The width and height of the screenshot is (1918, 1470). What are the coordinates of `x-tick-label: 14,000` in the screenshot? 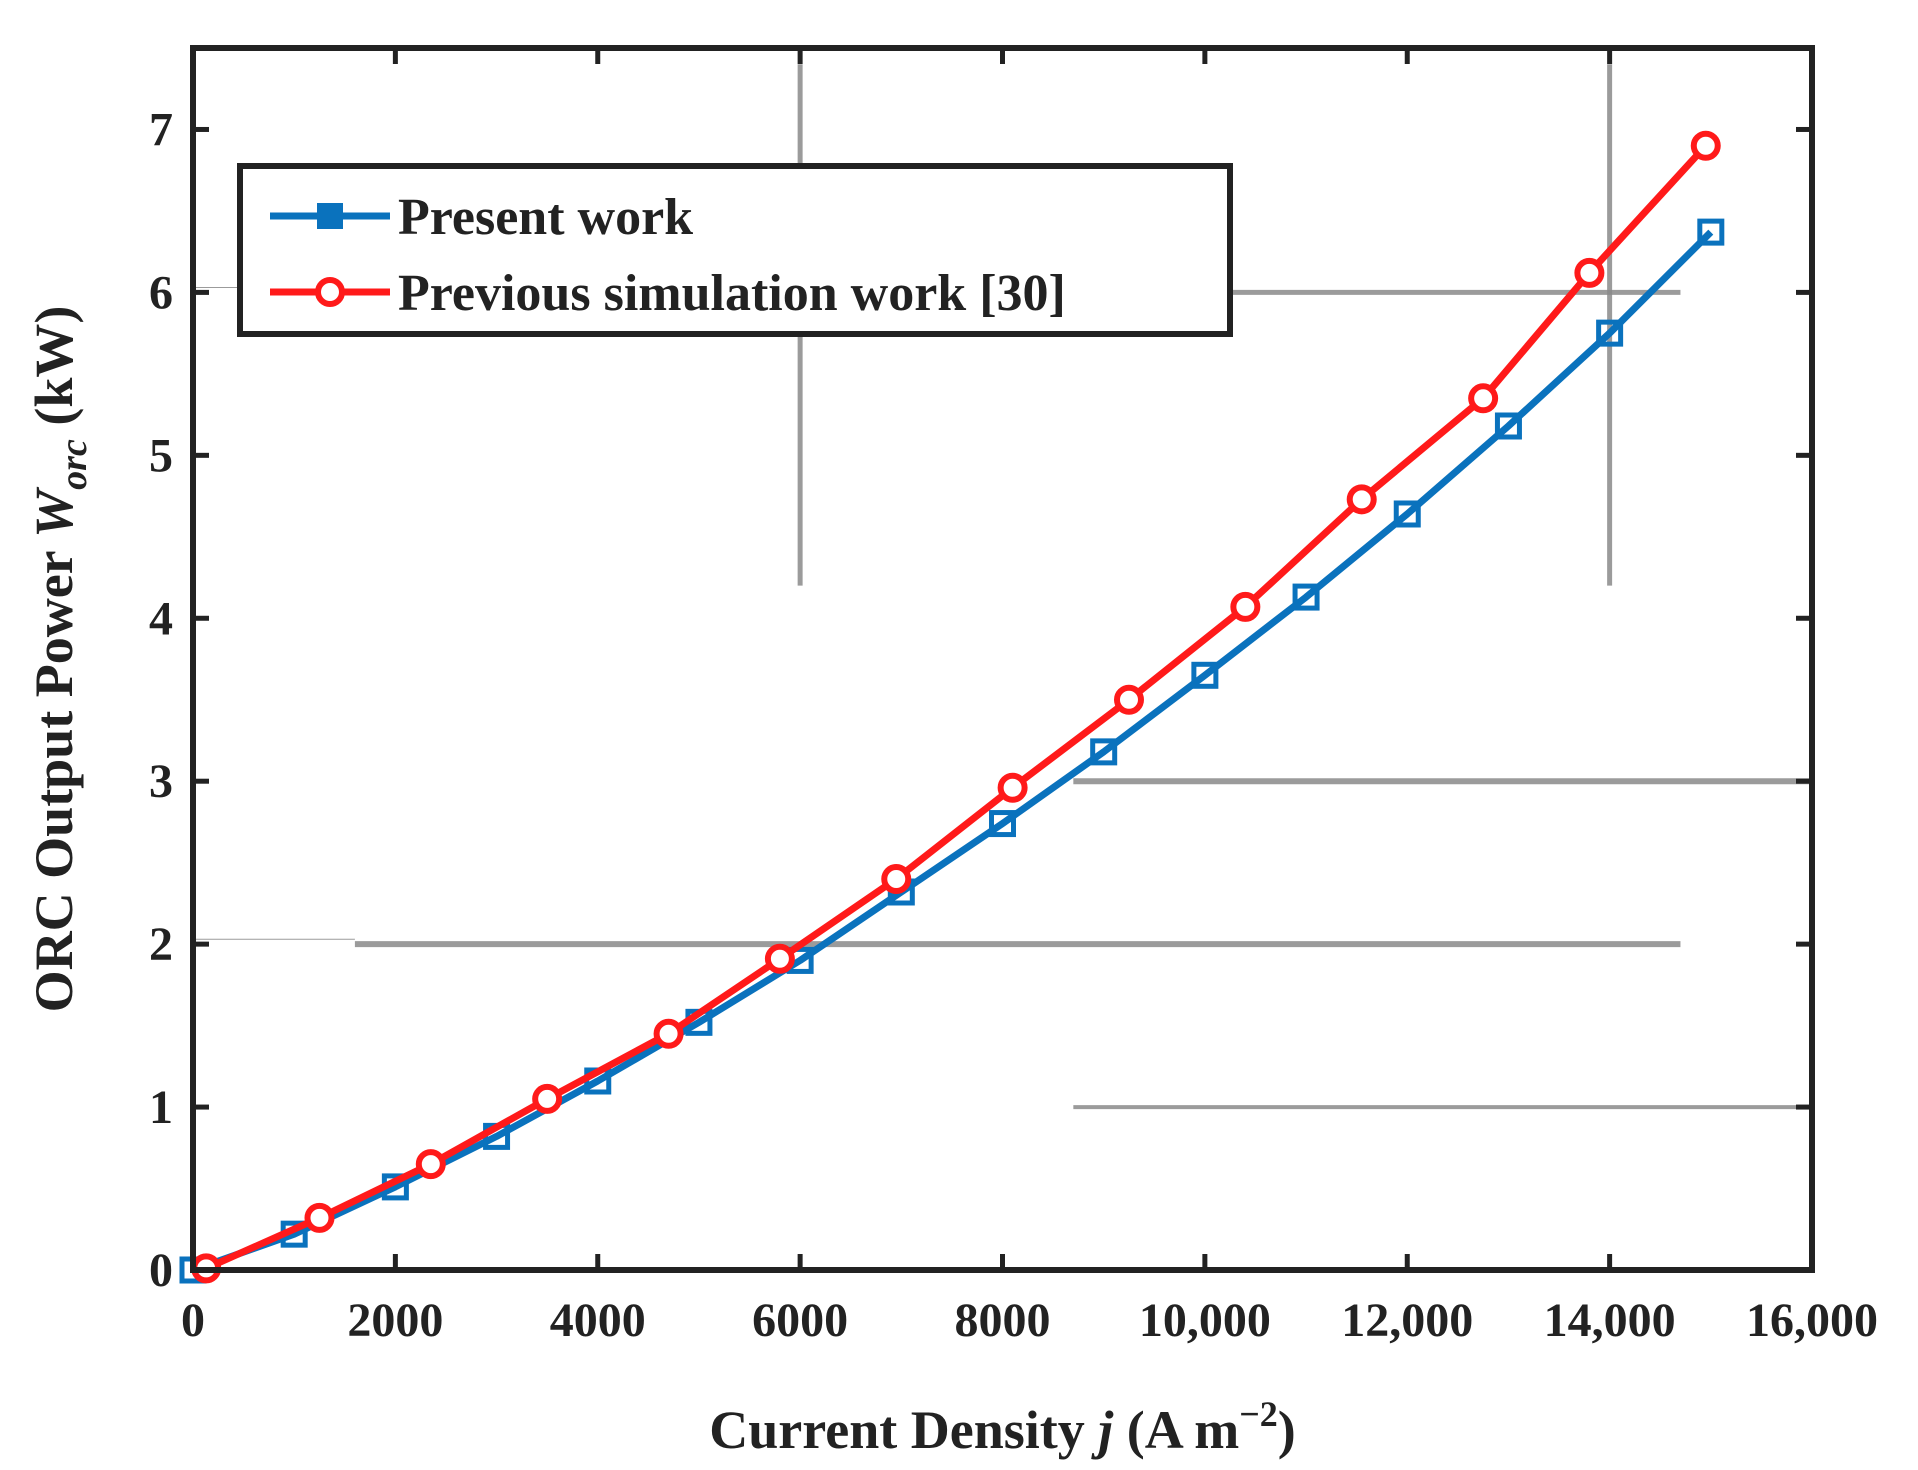 It's located at (1610, 1320).